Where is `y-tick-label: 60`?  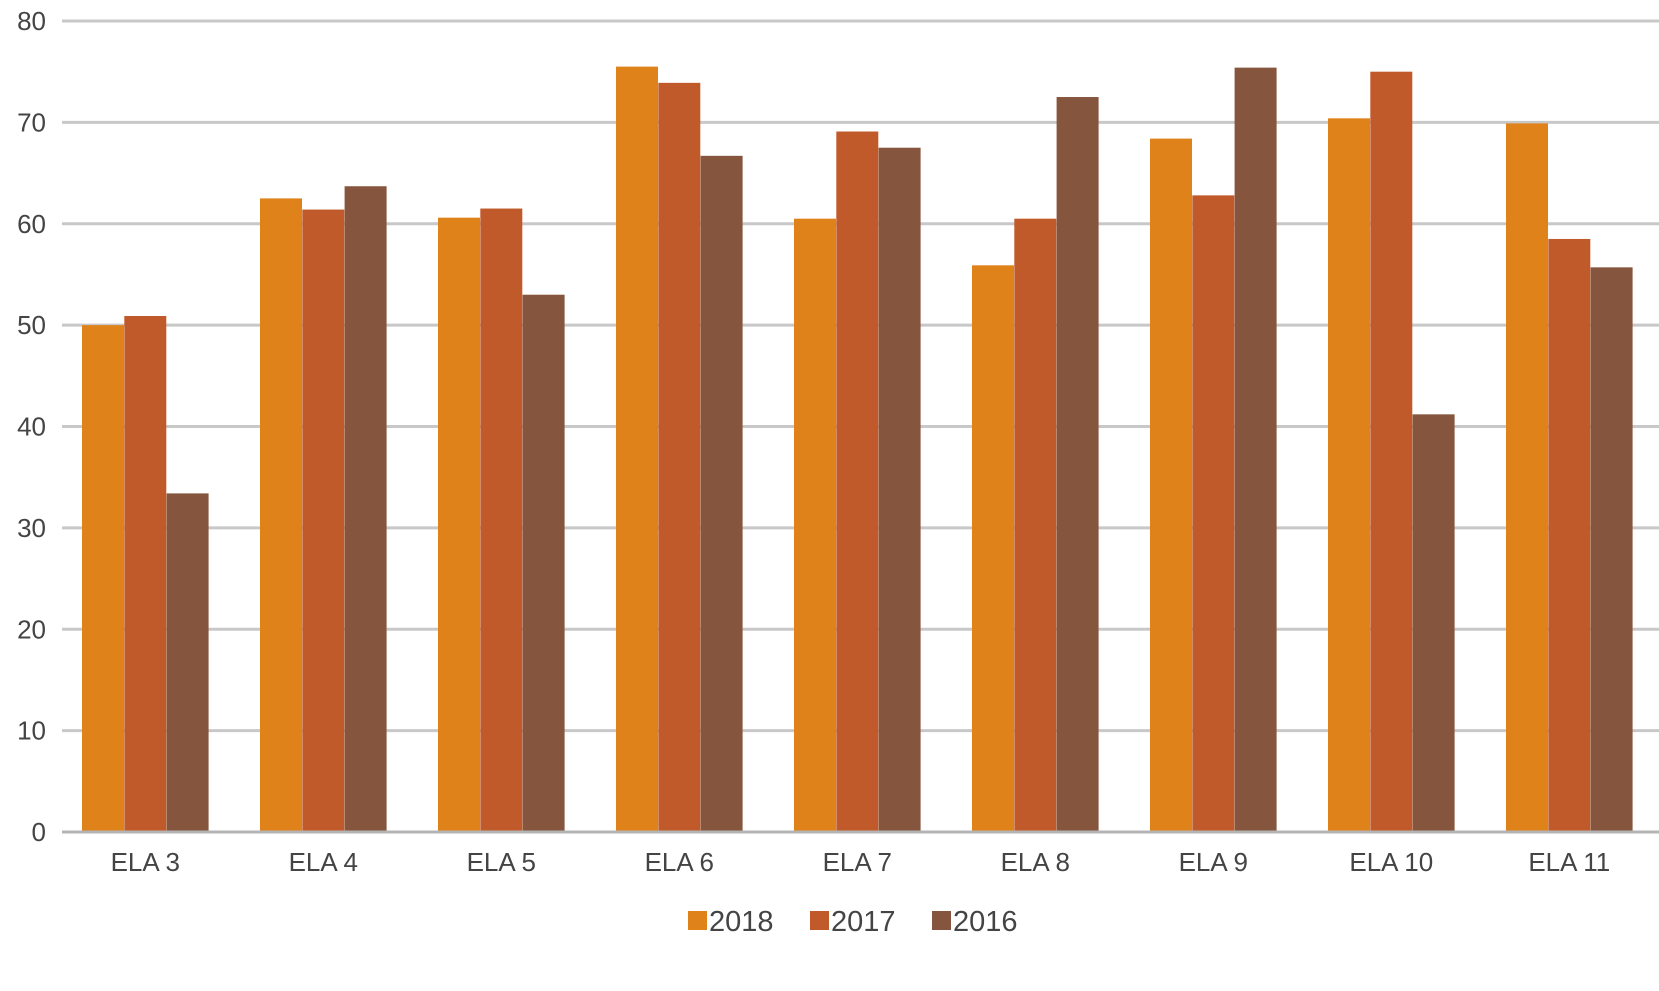 y-tick-label: 60 is located at coordinates (31, 224).